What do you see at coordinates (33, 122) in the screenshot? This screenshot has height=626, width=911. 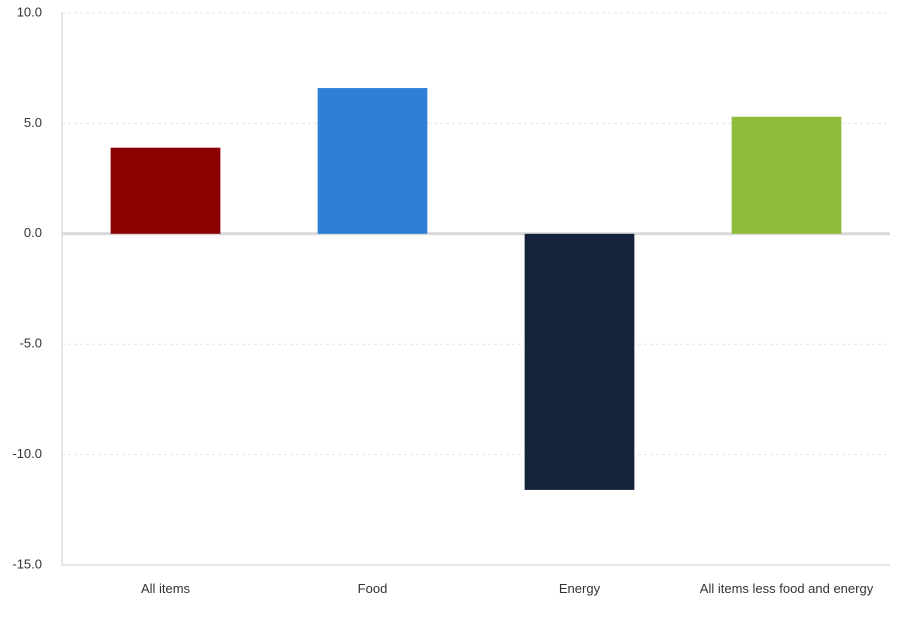 I see `y-tick-label: 5.0` at bounding box center [33, 122].